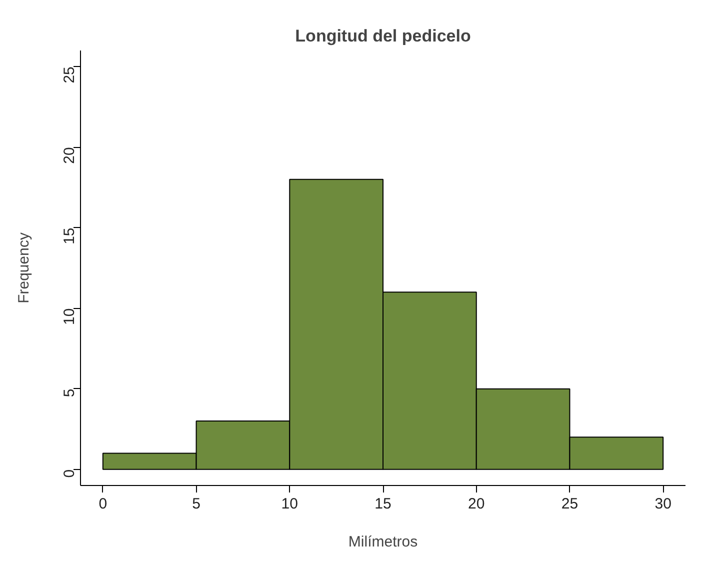  What do you see at coordinates (289, 504) in the screenshot?
I see `x-tick-label: 10` at bounding box center [289, 504].